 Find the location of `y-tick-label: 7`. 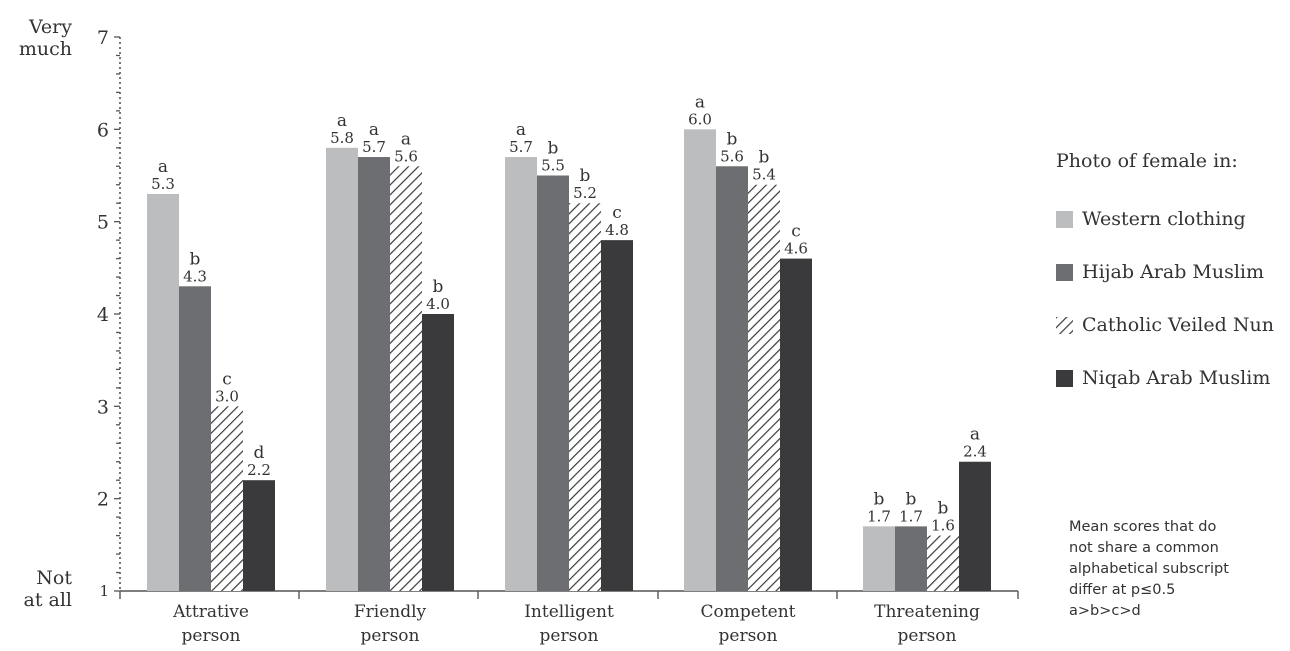

y-tick-label: 7 is located at coordinates (103, 38).